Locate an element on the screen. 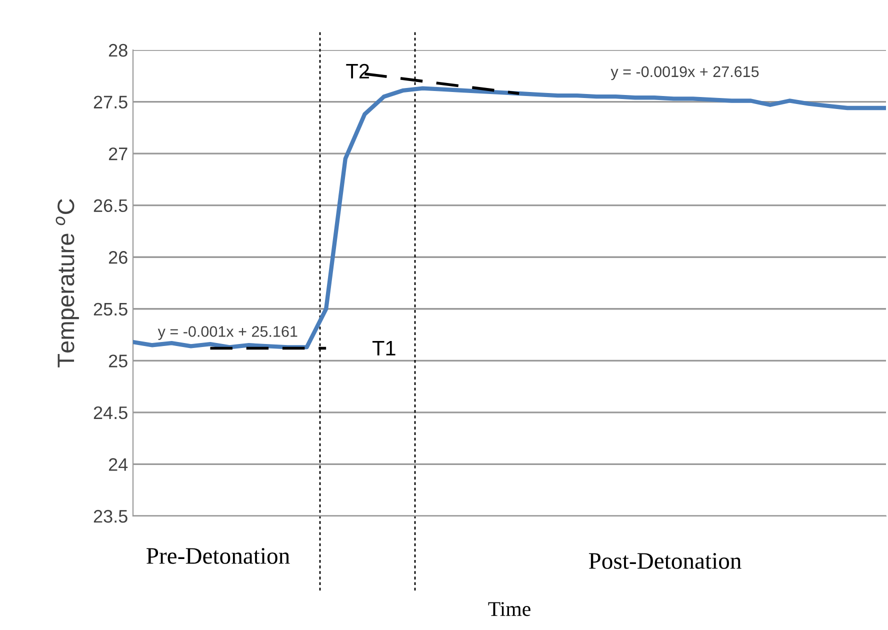  annotation: T1 is located at coordinates (384, 348).